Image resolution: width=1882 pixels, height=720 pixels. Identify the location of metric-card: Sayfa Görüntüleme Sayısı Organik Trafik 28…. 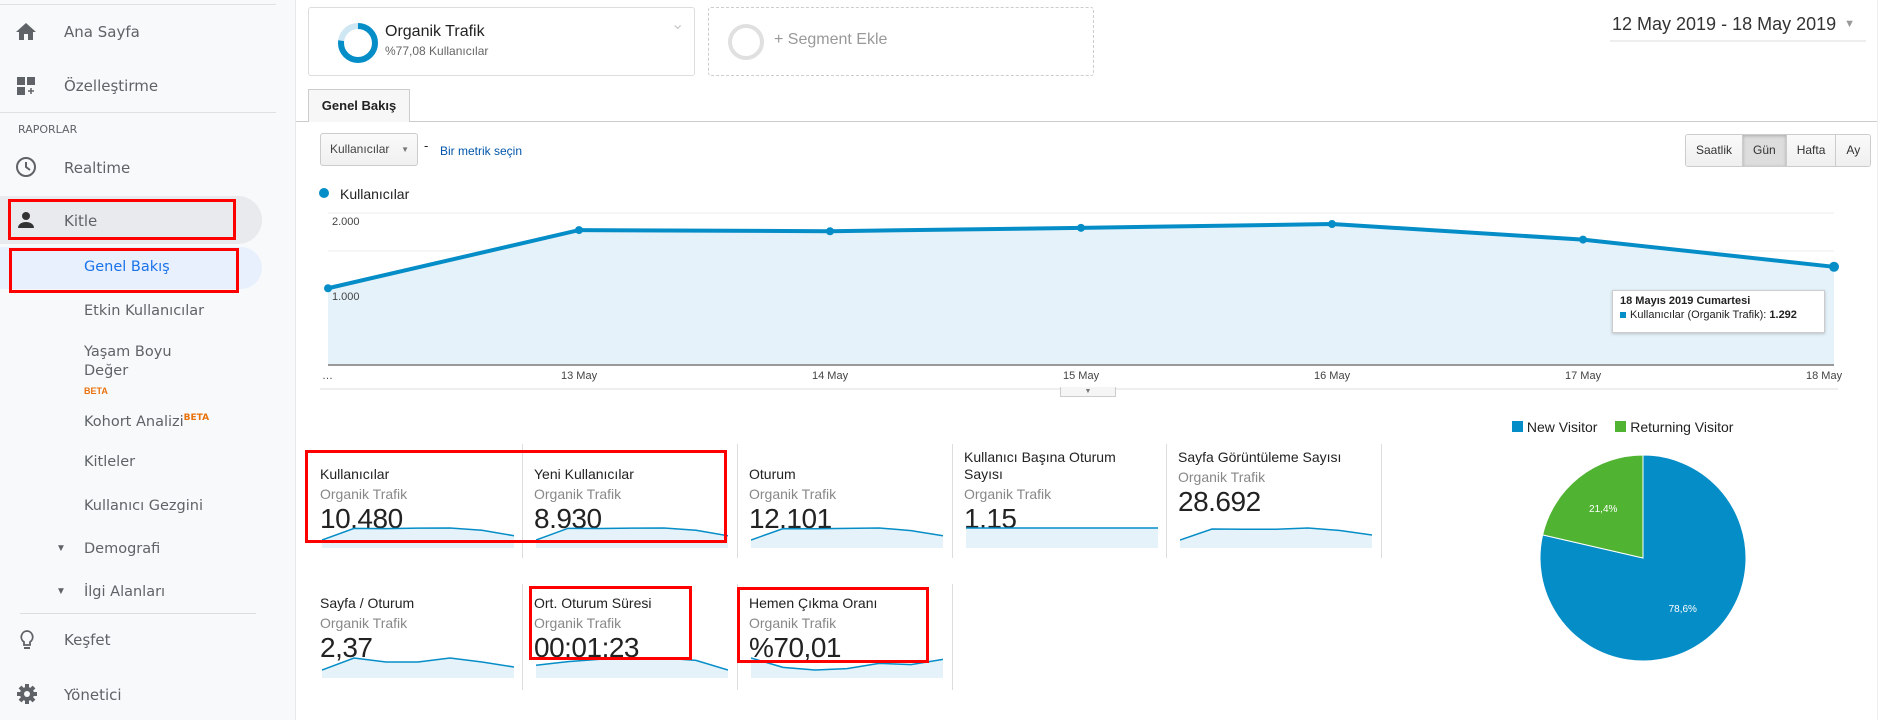
(1278, 483).